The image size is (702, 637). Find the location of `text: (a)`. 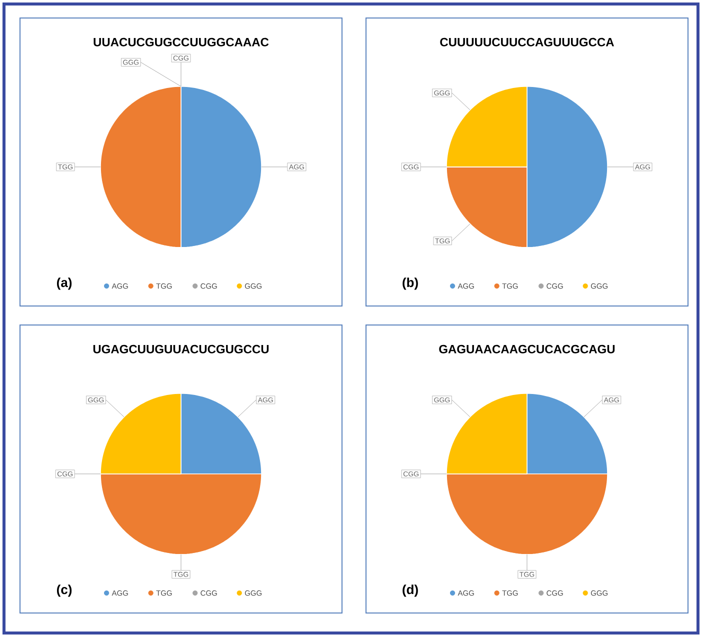

text: (a) is located at coordinates (64, 284).